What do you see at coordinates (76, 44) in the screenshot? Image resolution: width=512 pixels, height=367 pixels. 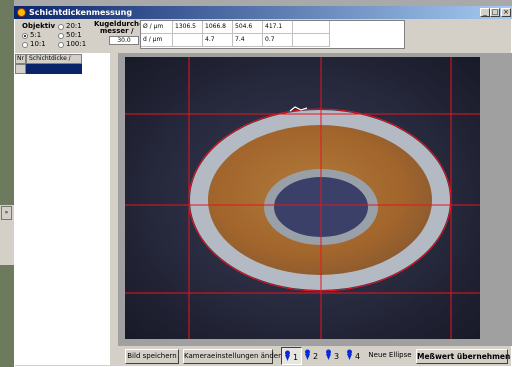 I see `objektiv-option-100-label: 100:1` at bounding box center [76, 44].